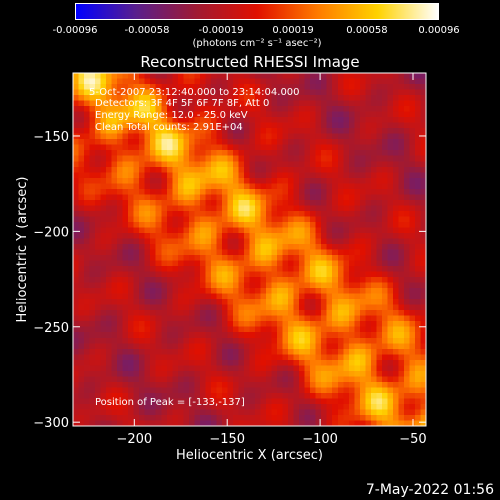  I want to click on counts-text: Clean Total counts: 2.91E+04, so click(169, 127).